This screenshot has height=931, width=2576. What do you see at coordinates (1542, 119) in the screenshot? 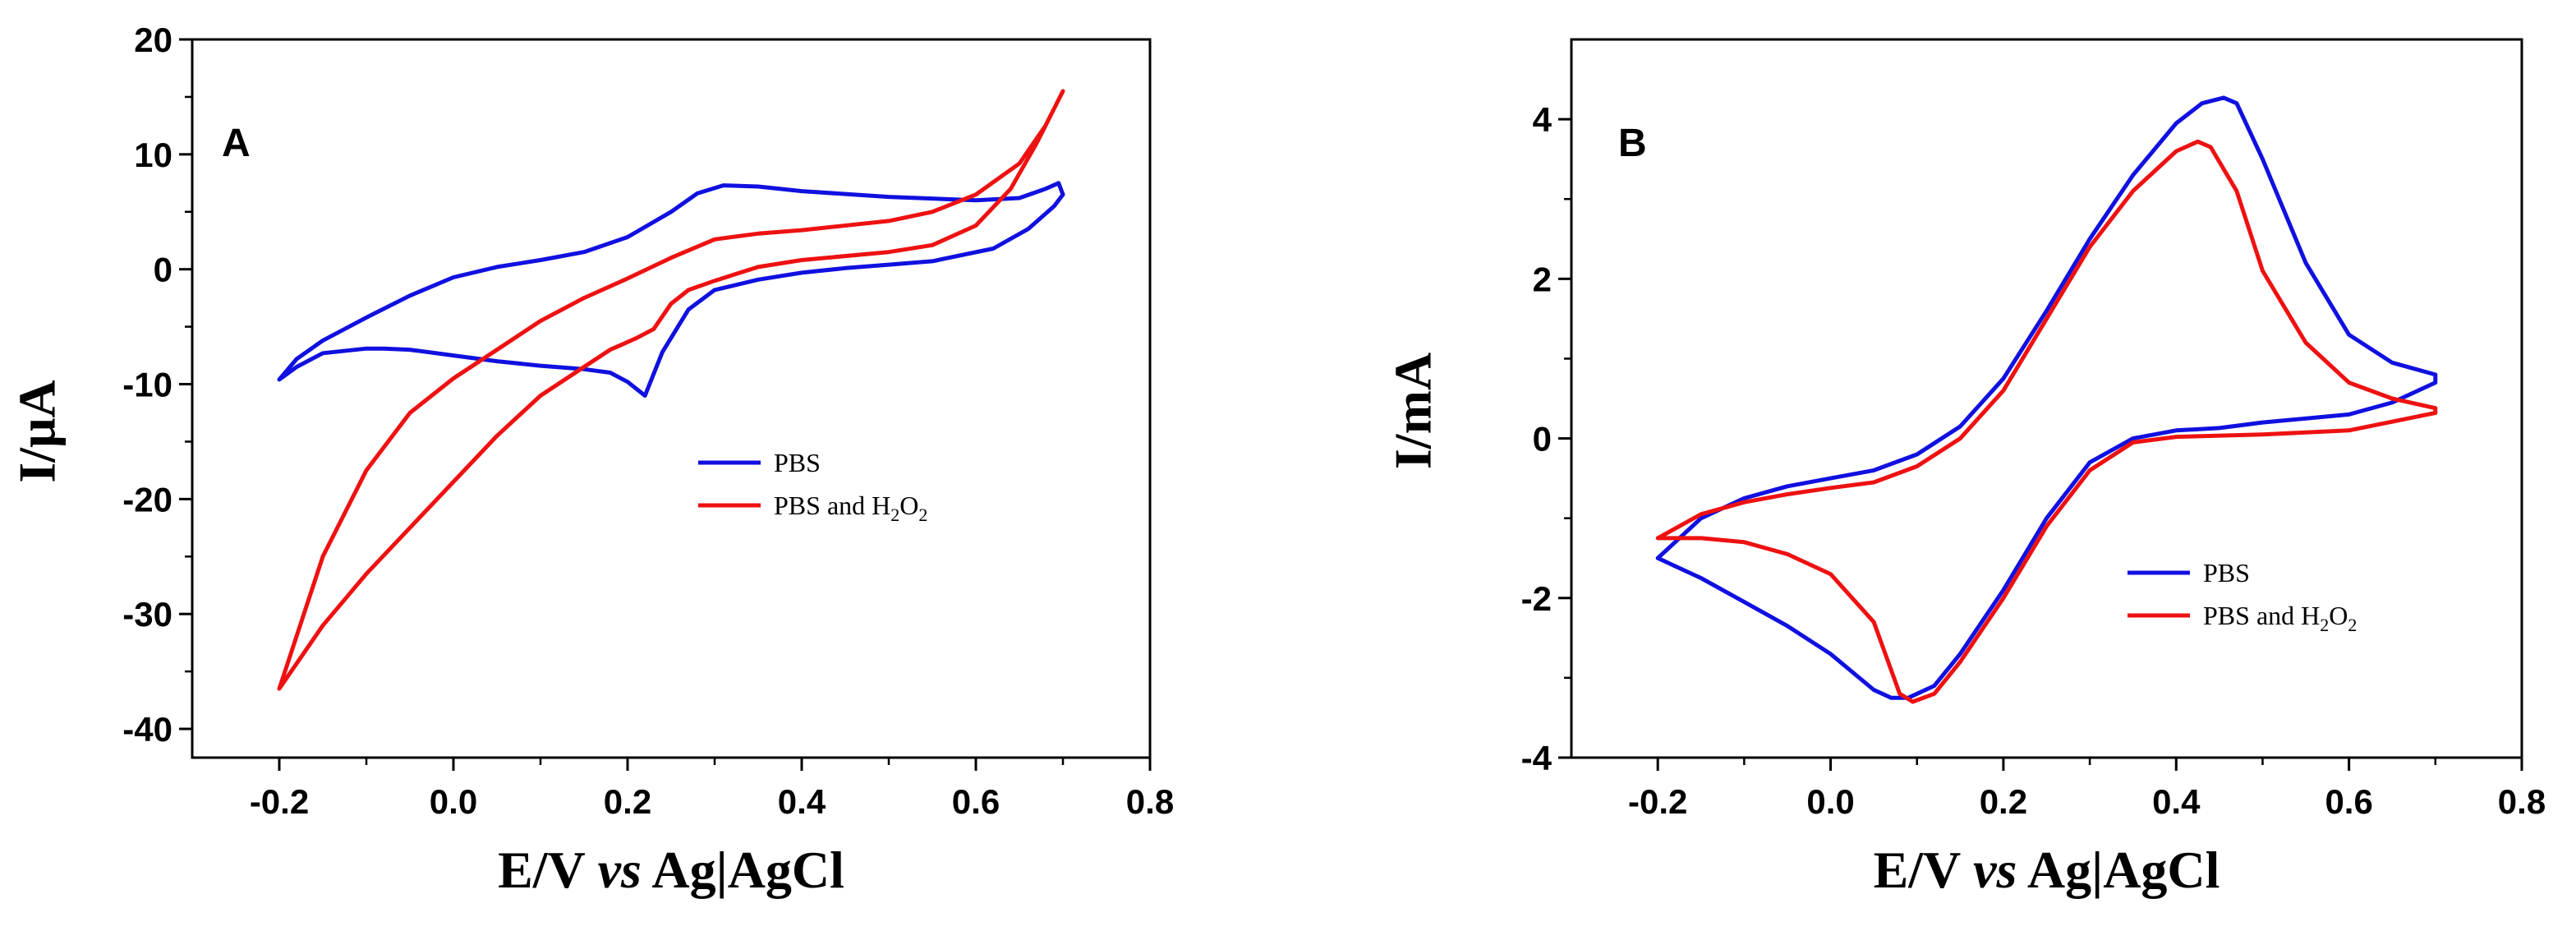
I see `y-tick-label: 4` at bounding box center [1542, 119].